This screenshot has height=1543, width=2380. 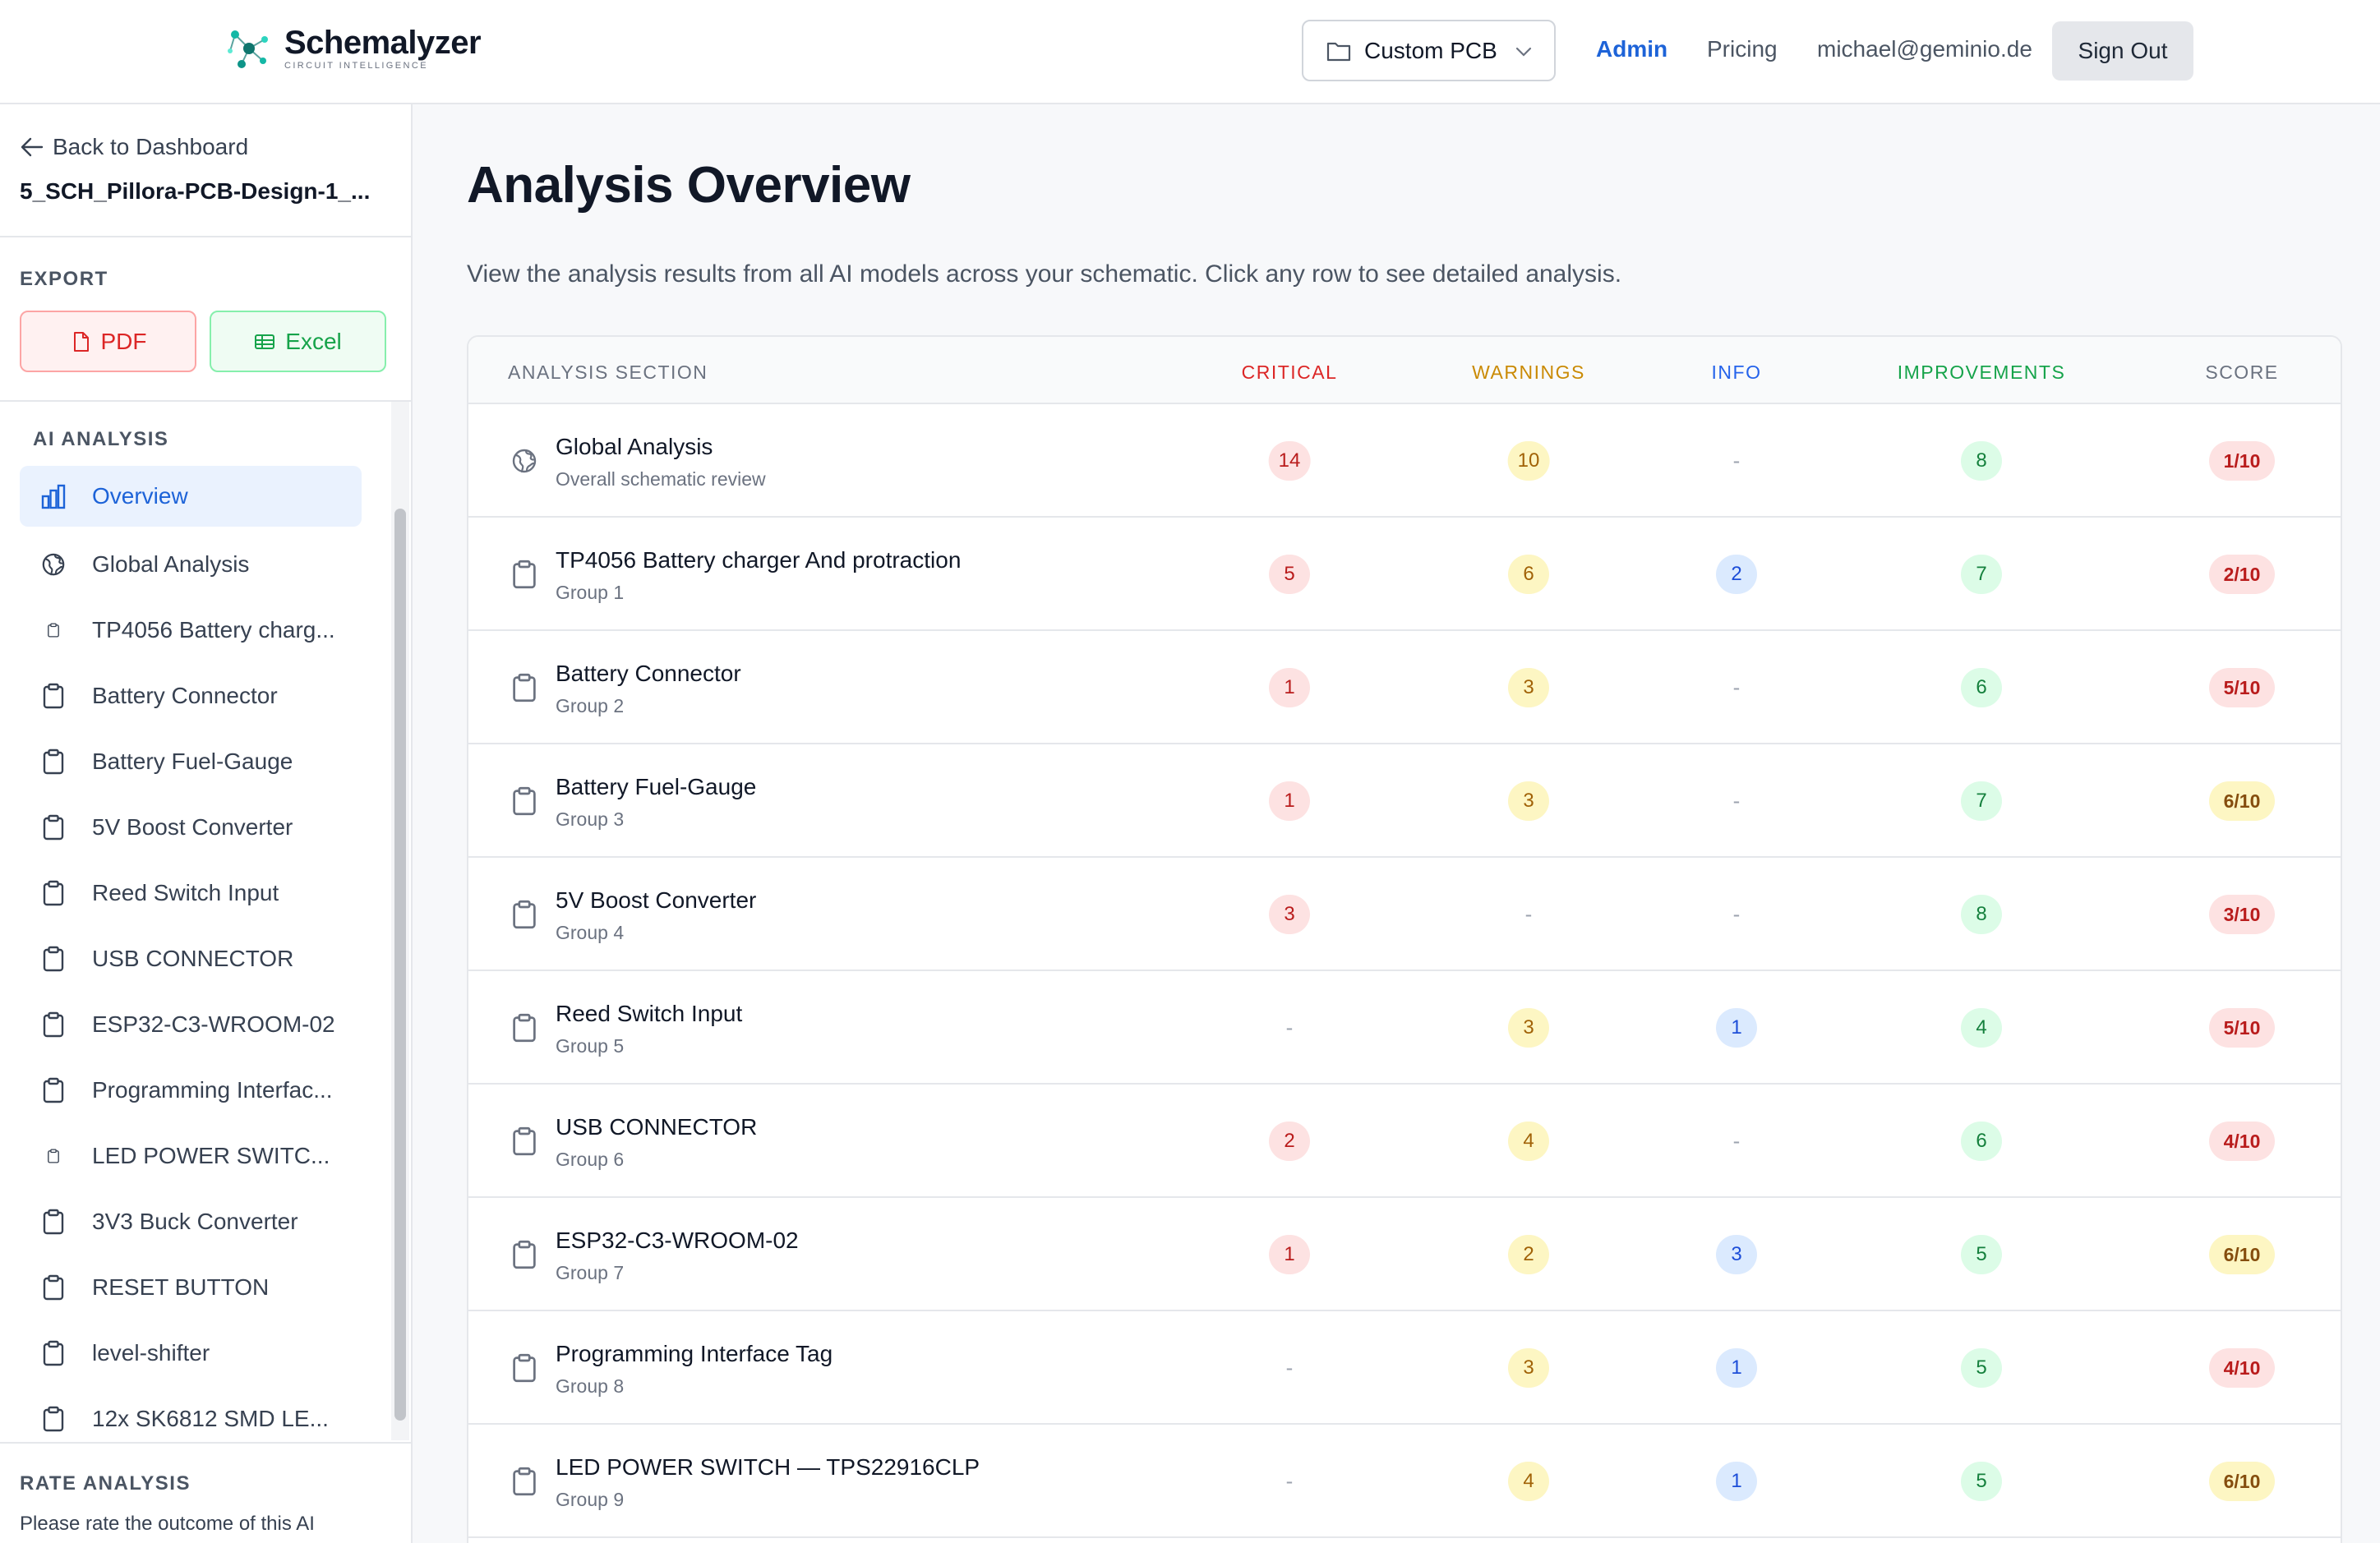 I want to click on sidebar-scrollbar-thumb, so click(x=400, y=965).